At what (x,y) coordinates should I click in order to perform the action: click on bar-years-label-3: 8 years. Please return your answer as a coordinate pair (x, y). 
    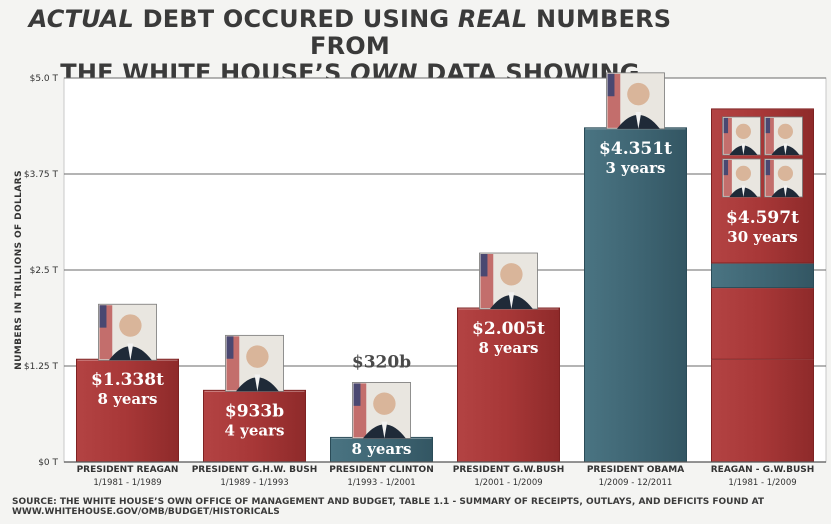
    Looking at the image, I should click on (509, 348).